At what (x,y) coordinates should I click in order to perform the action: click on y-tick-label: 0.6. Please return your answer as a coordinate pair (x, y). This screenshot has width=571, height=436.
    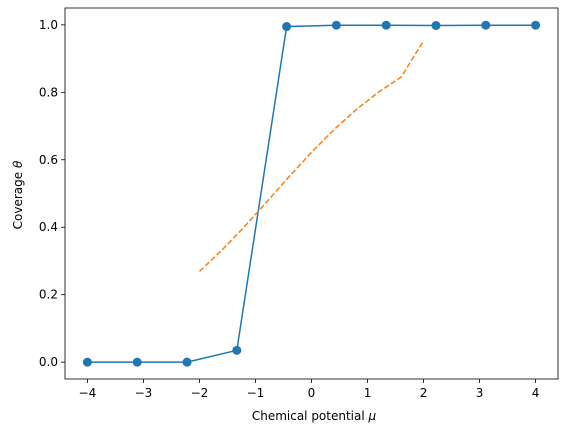
    Looking at the image, I should click on (48, 160).